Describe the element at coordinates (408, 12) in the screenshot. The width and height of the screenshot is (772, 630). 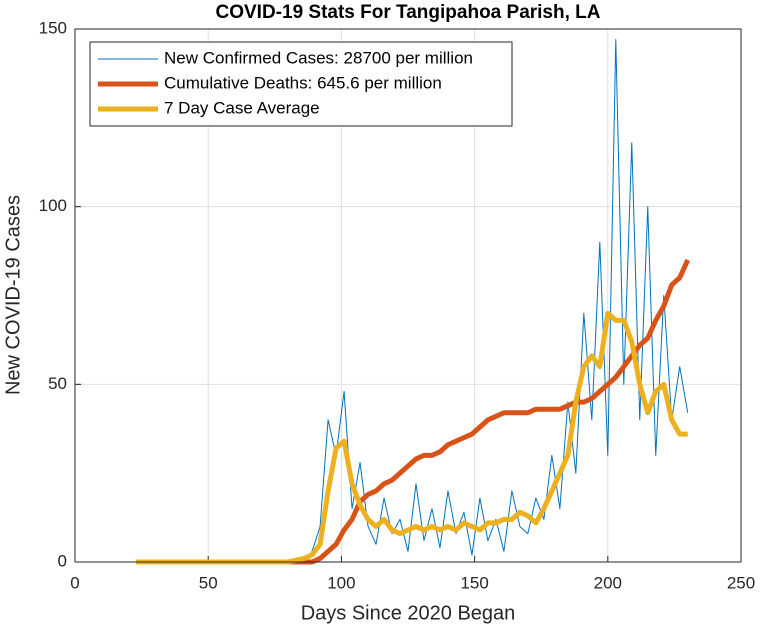
I see `chart-title: COVID-19 Stats For Tangipahoa Parish, LA` at that location.